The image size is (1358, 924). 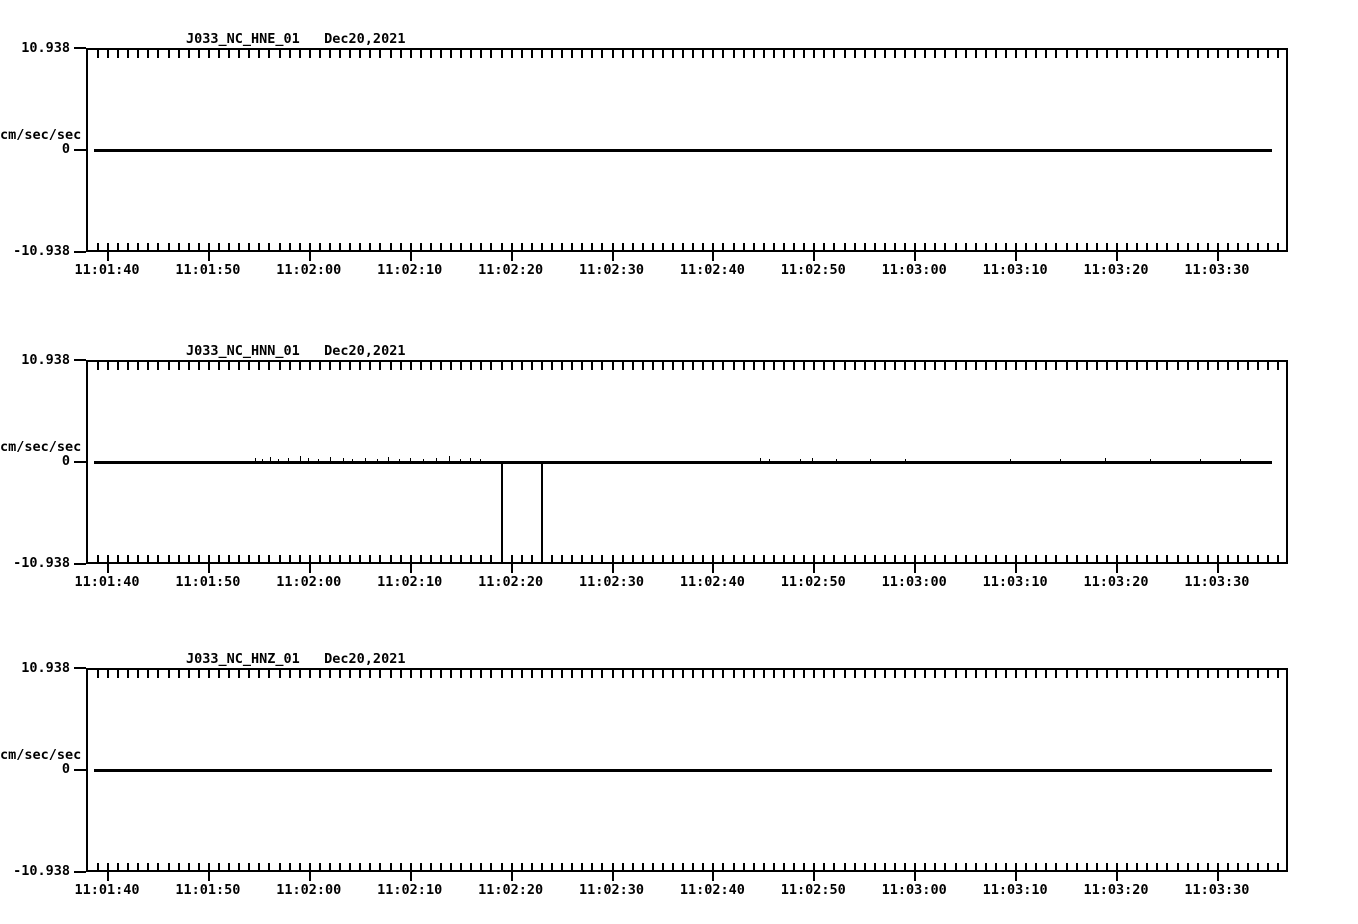 I want to click on x-tick-label: 11:03:00, so click(x=914, y=890).